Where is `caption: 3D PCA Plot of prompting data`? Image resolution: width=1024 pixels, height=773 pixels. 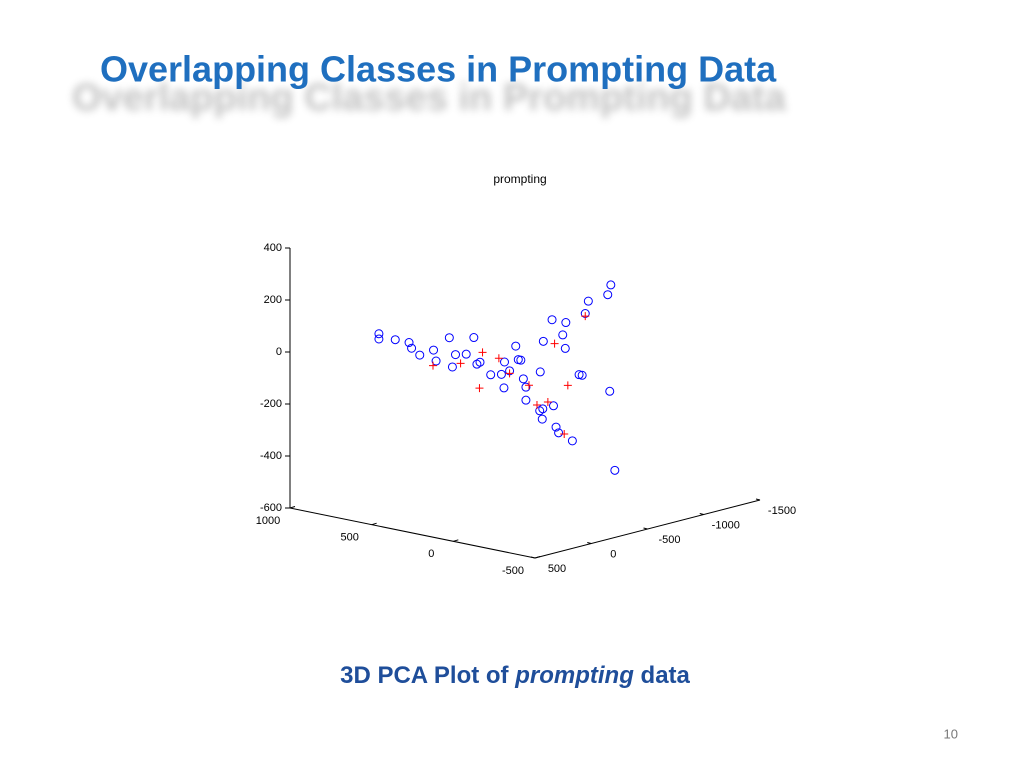
caption: 3D PCA Plot of prompting data is located at coordinates (515, 675).